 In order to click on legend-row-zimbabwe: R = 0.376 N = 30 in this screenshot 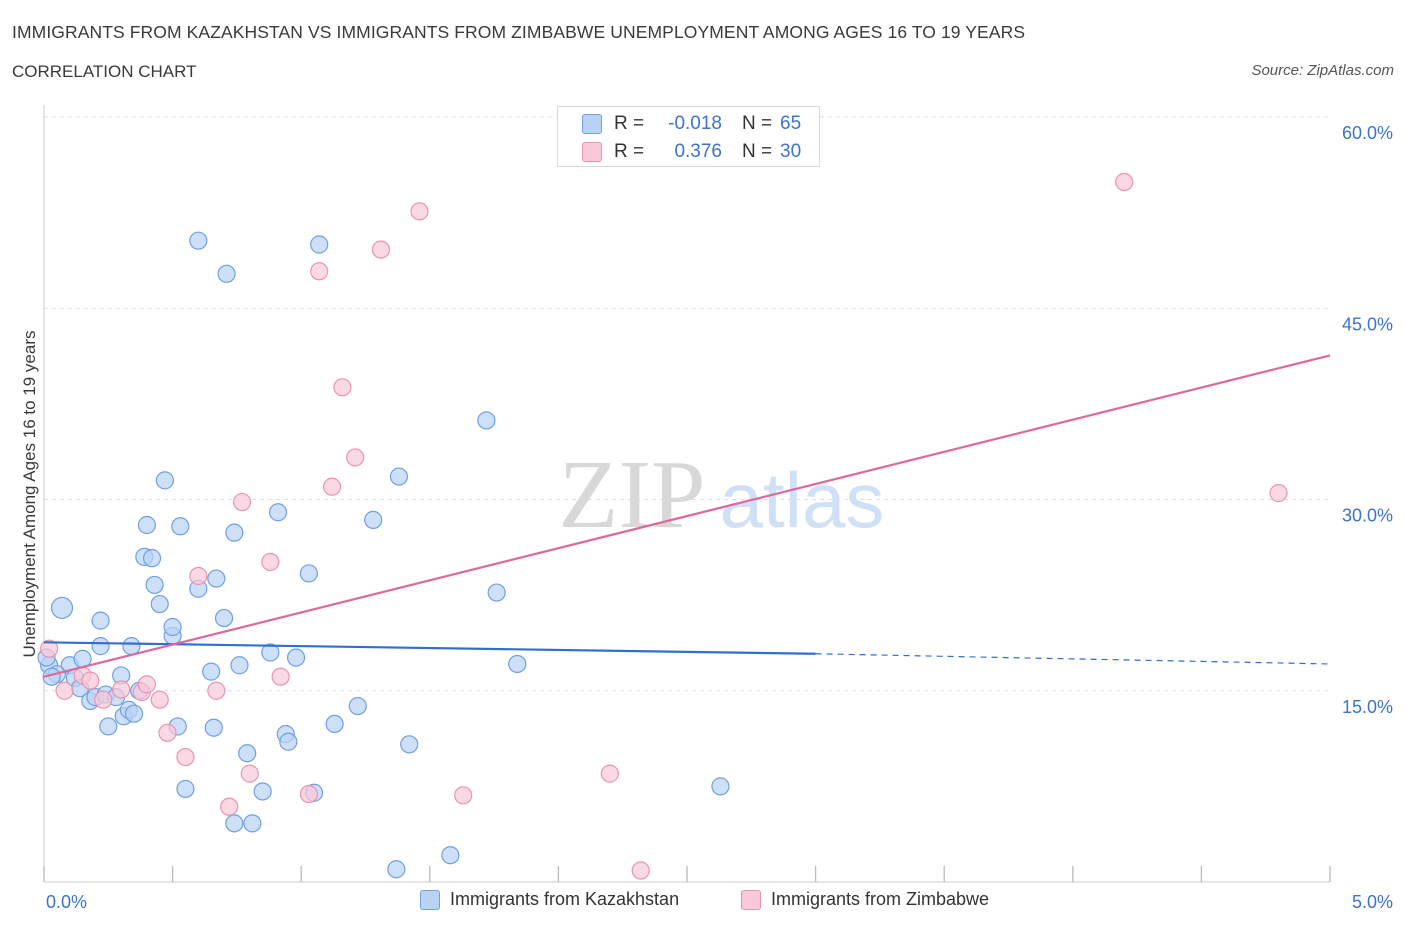, I will do `click(691, 152)`.